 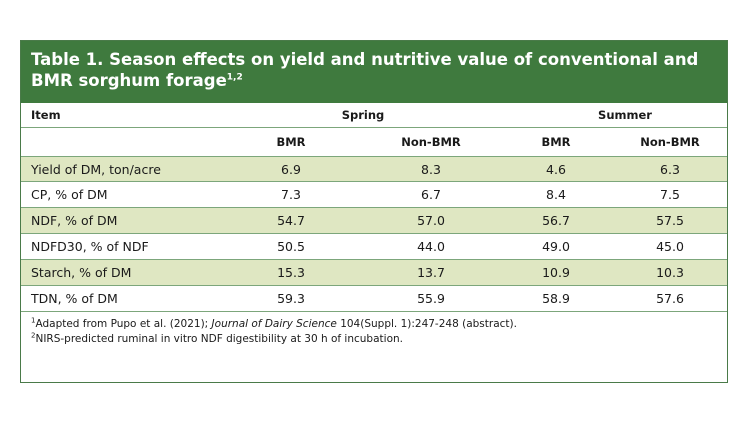 What do you see at coordinates (431, 220) in the screenshot?
I see `table-cell: 57.0` at bounding box center [431, 220].